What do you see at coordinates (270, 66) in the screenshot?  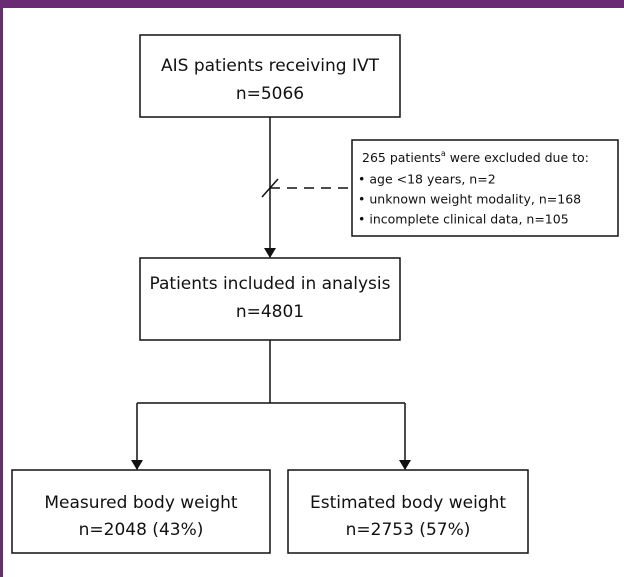 I see `node-label: AIS patients receiving IVT` at bounding box center [270, 66].